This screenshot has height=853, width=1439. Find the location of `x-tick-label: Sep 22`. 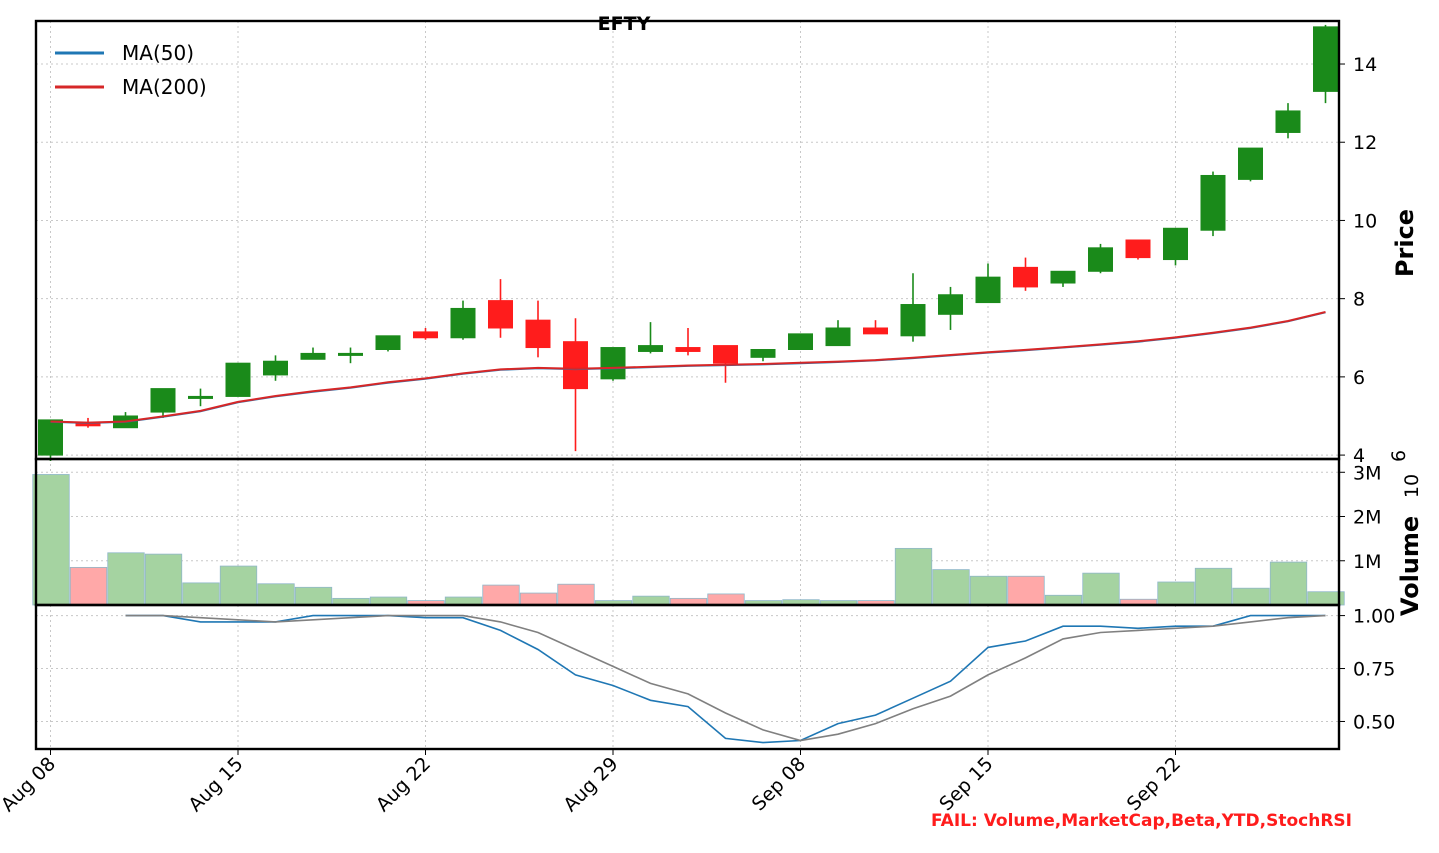

x-tick-label: Sep 22 is located at coordinates (1154, 784).